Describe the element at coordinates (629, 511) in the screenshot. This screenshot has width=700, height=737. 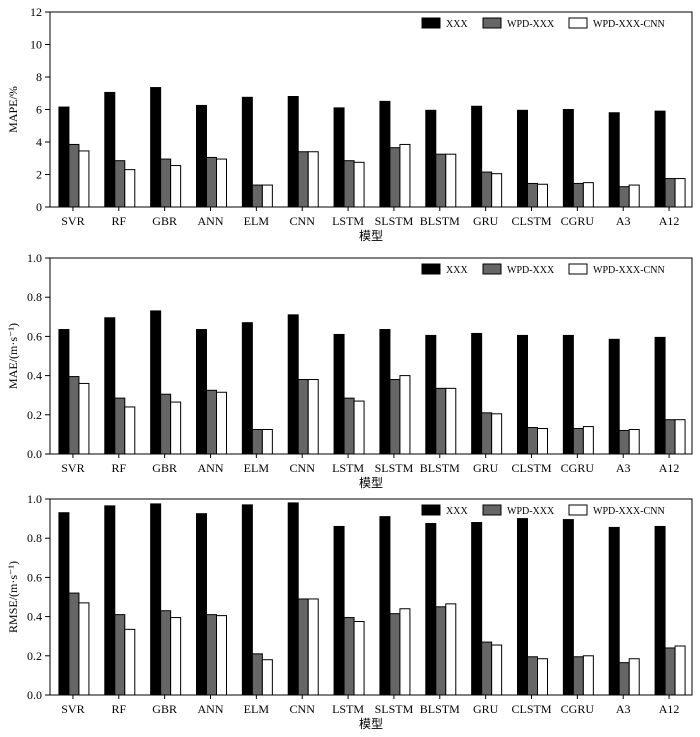
I see `legend-label-wpd-xxx-cnn: WPD-XXX-CNN` at that location.